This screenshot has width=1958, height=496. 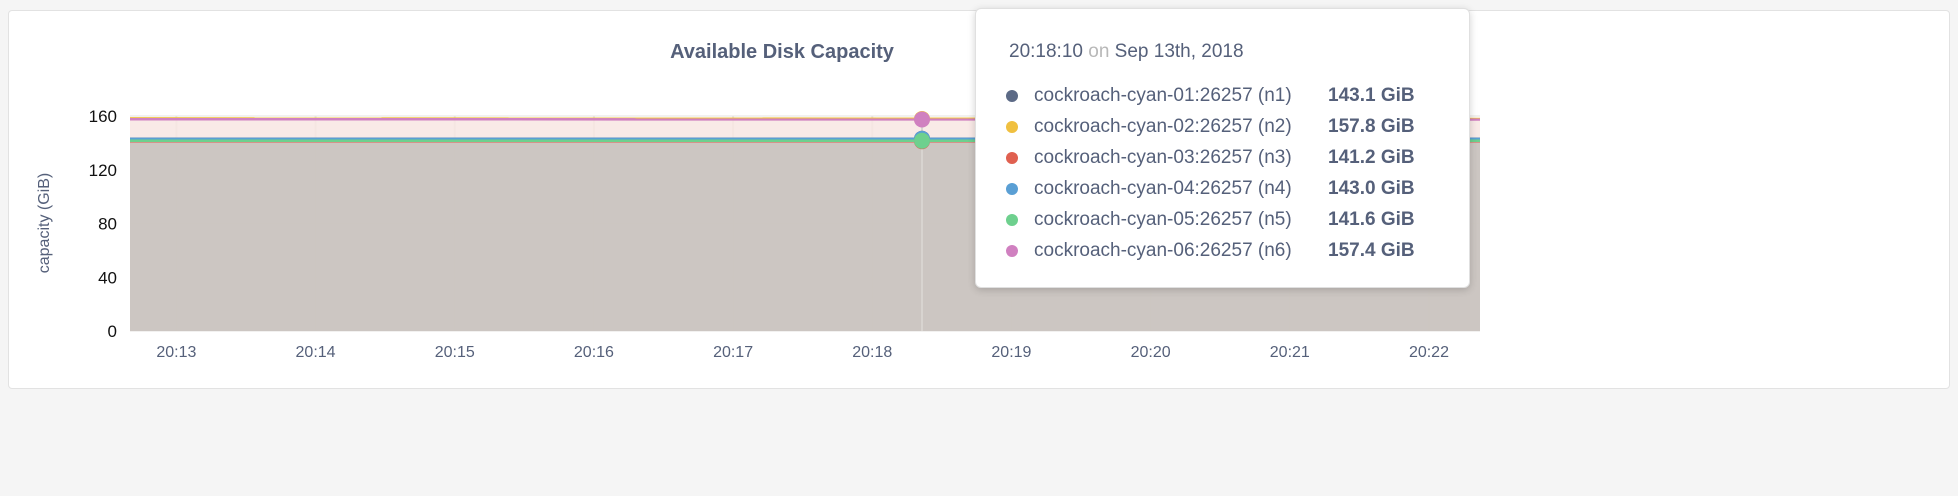 I want to click on y-tick-label: 0, so click(x=112, y=331).